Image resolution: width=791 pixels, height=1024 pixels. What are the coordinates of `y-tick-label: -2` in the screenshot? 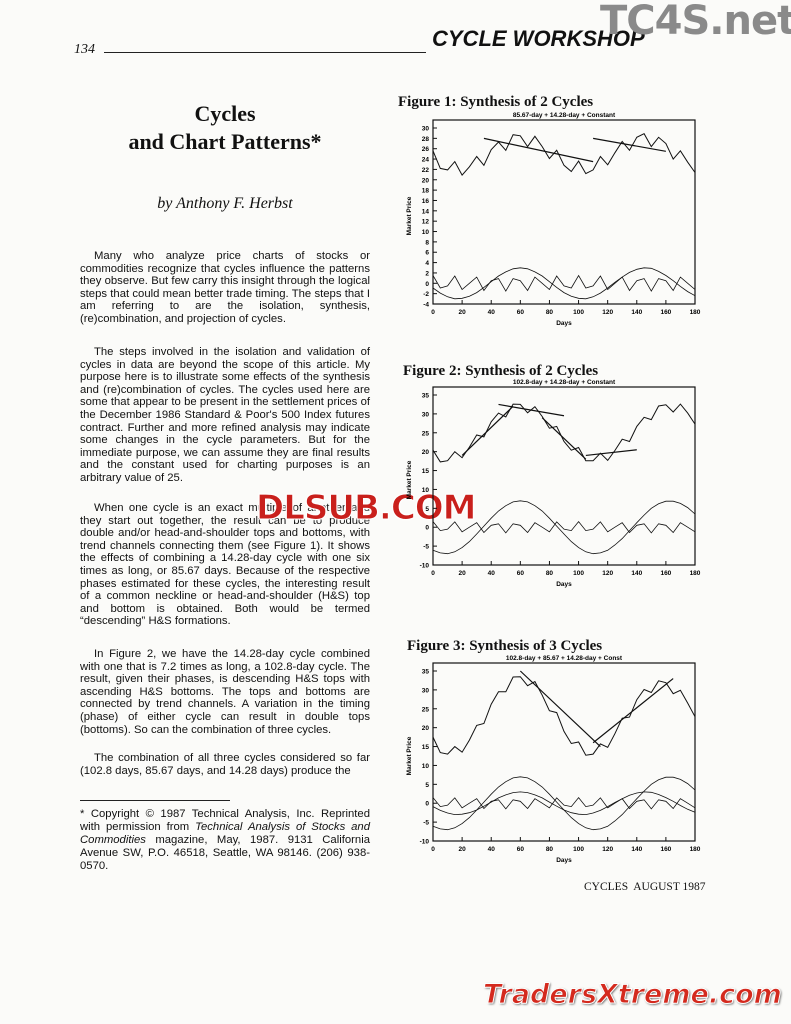 It's located at (426, 294).